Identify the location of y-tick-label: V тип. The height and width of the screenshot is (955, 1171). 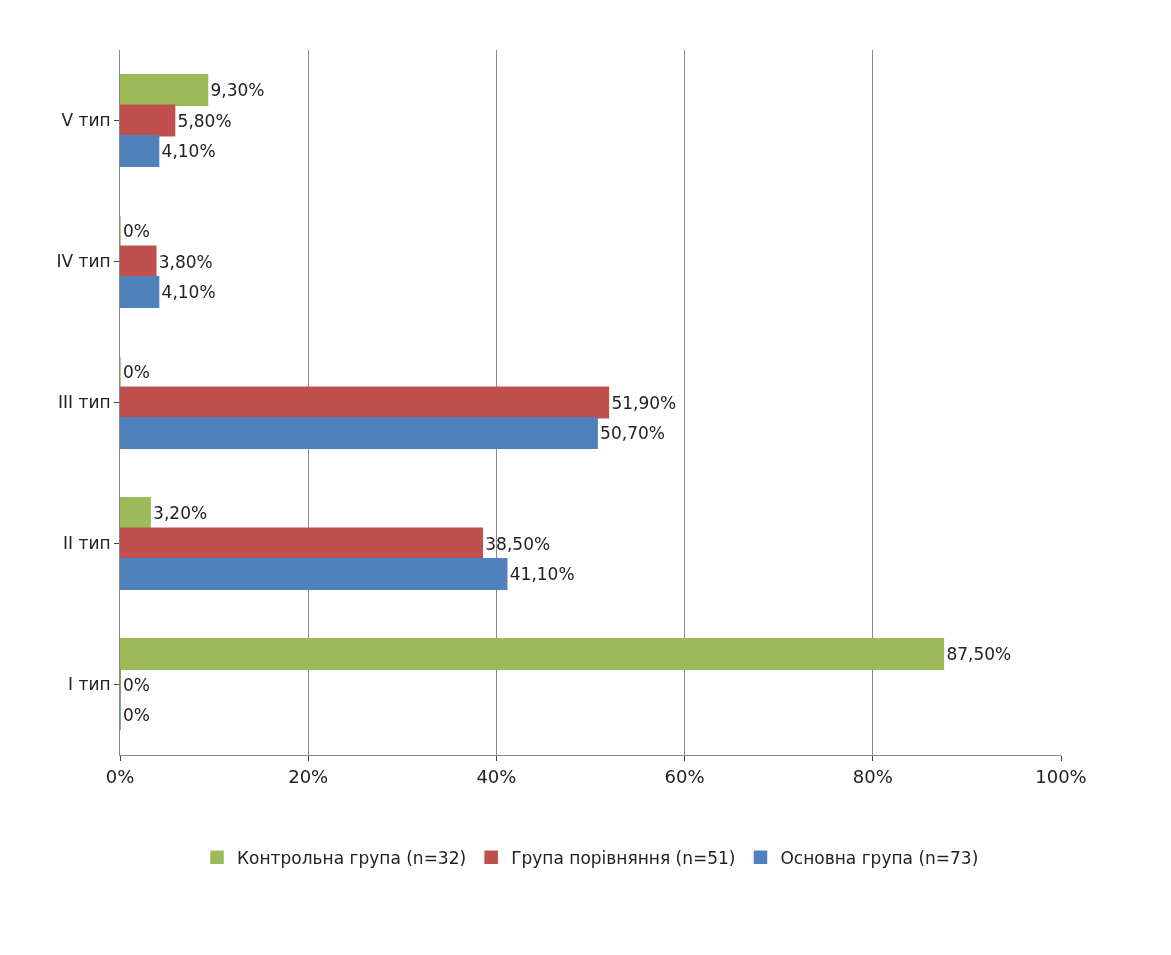
(86, 120).